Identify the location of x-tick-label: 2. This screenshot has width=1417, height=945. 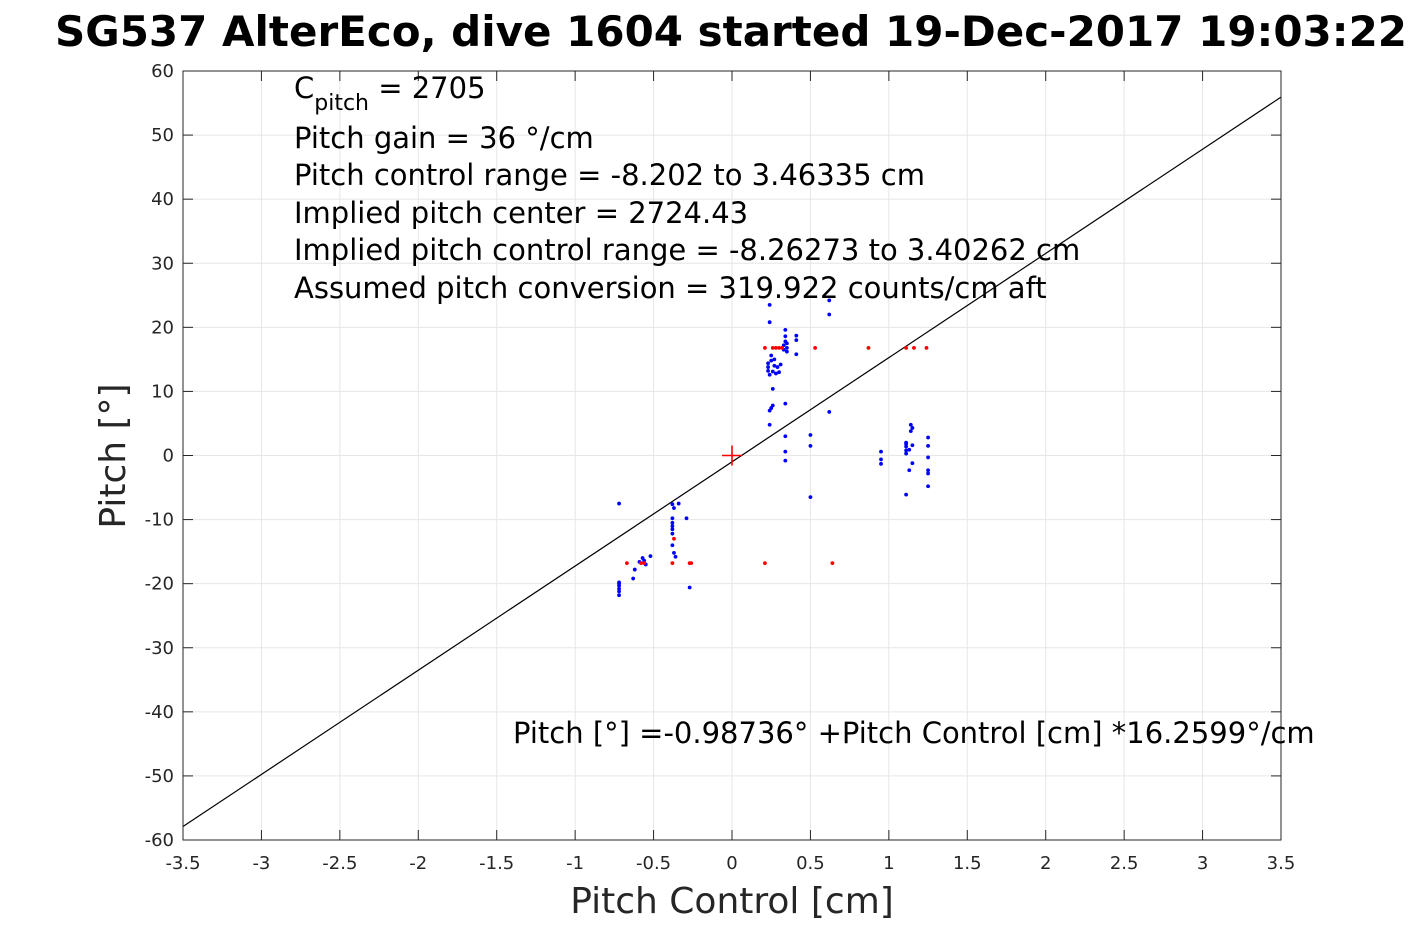
(1045, 863).